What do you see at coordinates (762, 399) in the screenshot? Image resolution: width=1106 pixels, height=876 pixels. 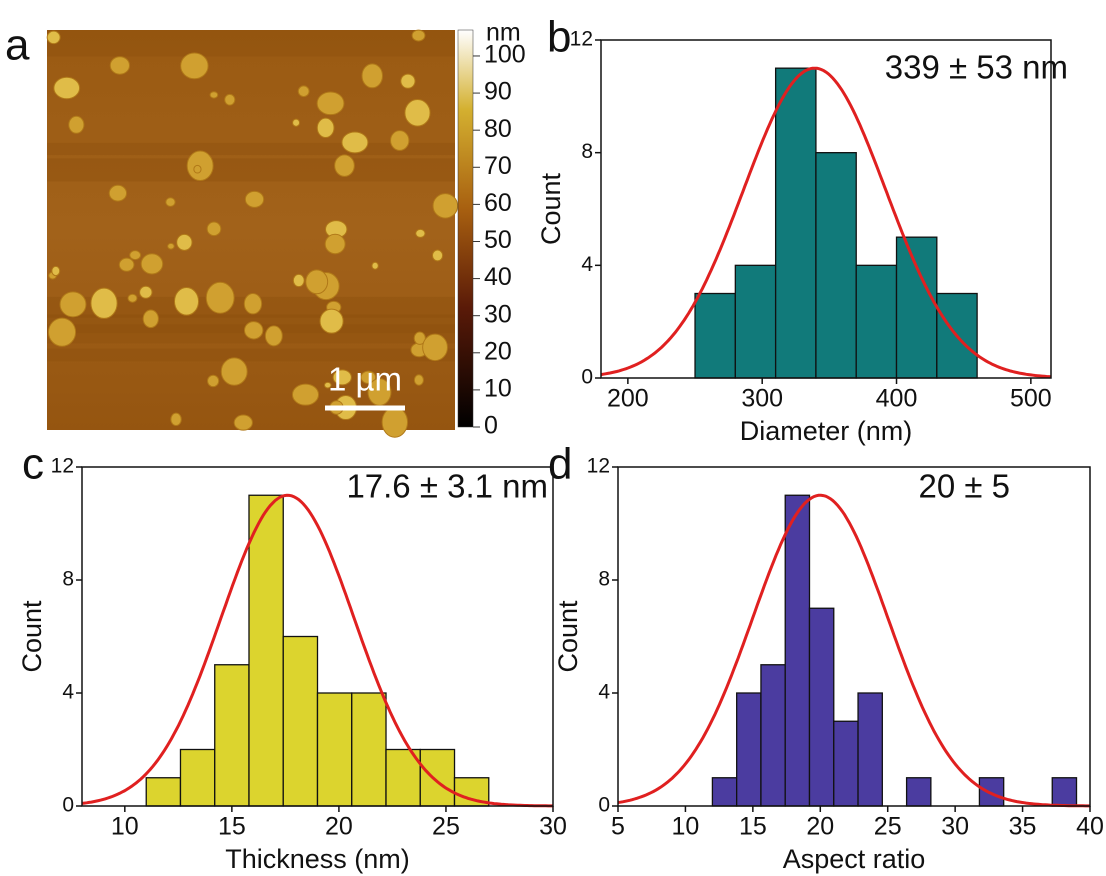 I see `x-tick-label: 300` at bounding box center [762, 399].